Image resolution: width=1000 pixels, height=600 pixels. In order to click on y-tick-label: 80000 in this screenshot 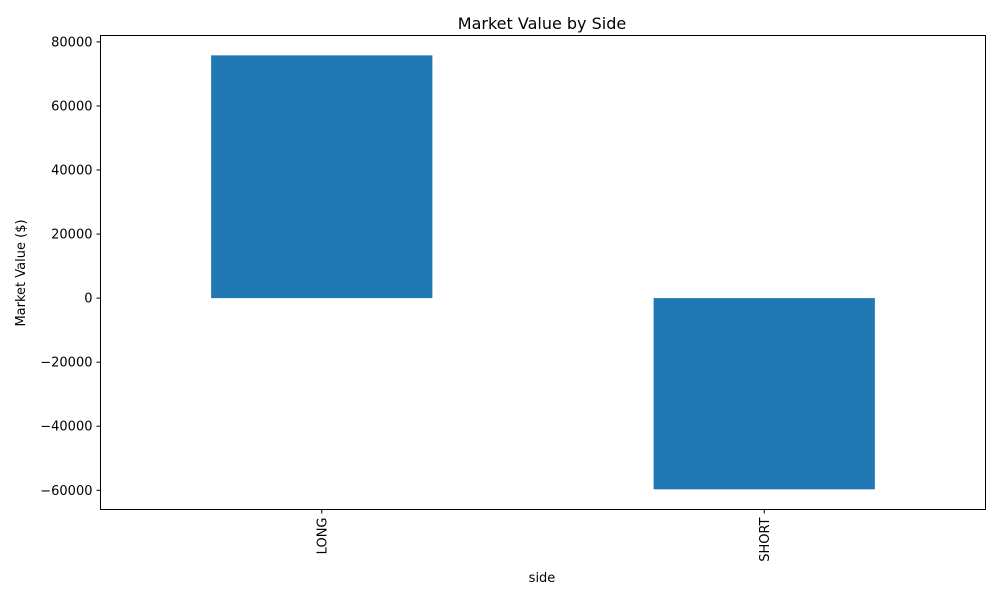, I will do `click(71, 42)`.